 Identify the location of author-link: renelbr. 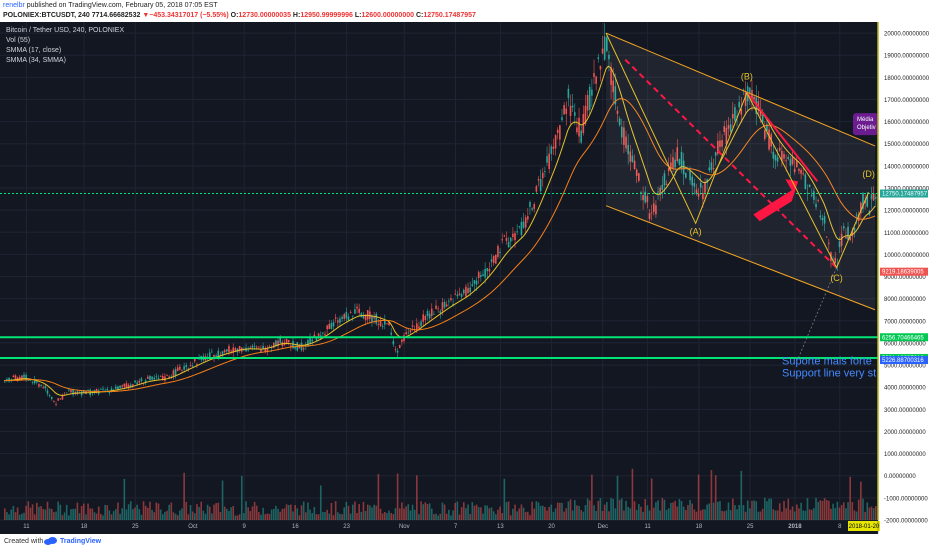
(14, 5).